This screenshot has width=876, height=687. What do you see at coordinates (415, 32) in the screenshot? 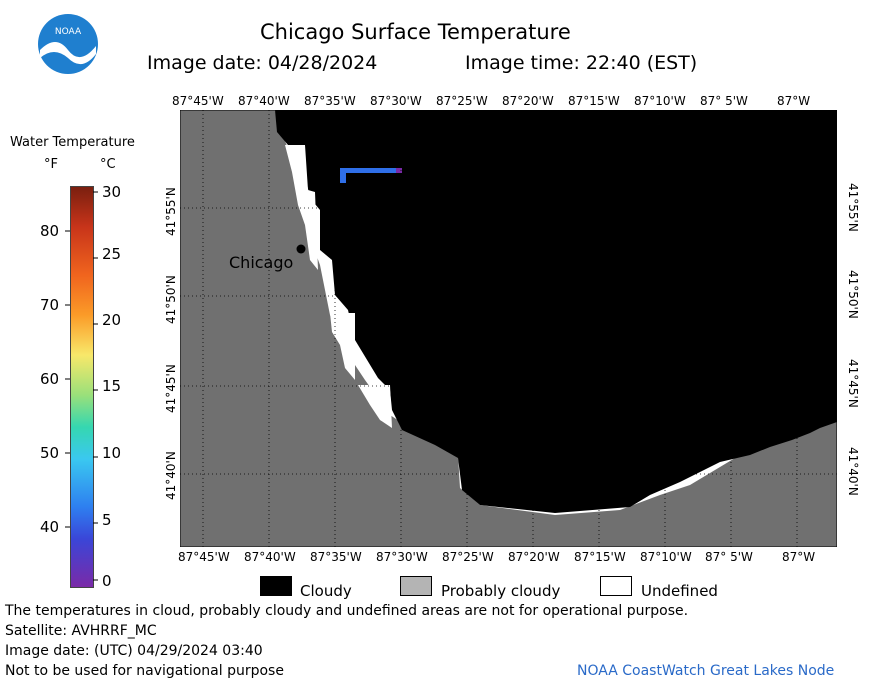
I see `page-title: Chicago Surface Temperature` at bounding box center [415, 32].